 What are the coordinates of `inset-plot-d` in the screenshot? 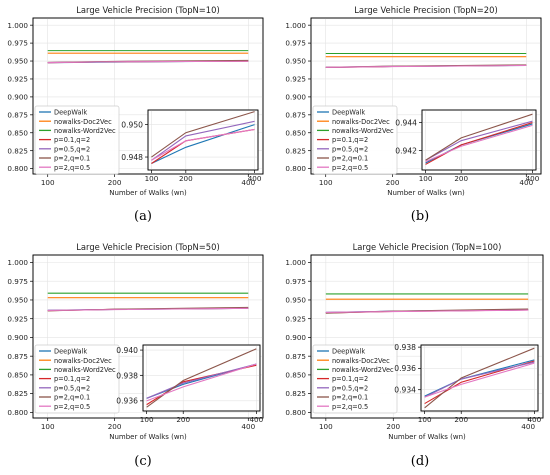 It's located at (479, 378).